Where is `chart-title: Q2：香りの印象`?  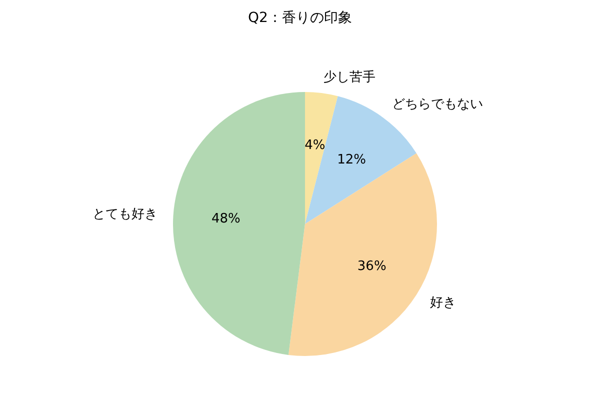 chart-title: Q2：香りの印象 is located at coordinates (300, 18).